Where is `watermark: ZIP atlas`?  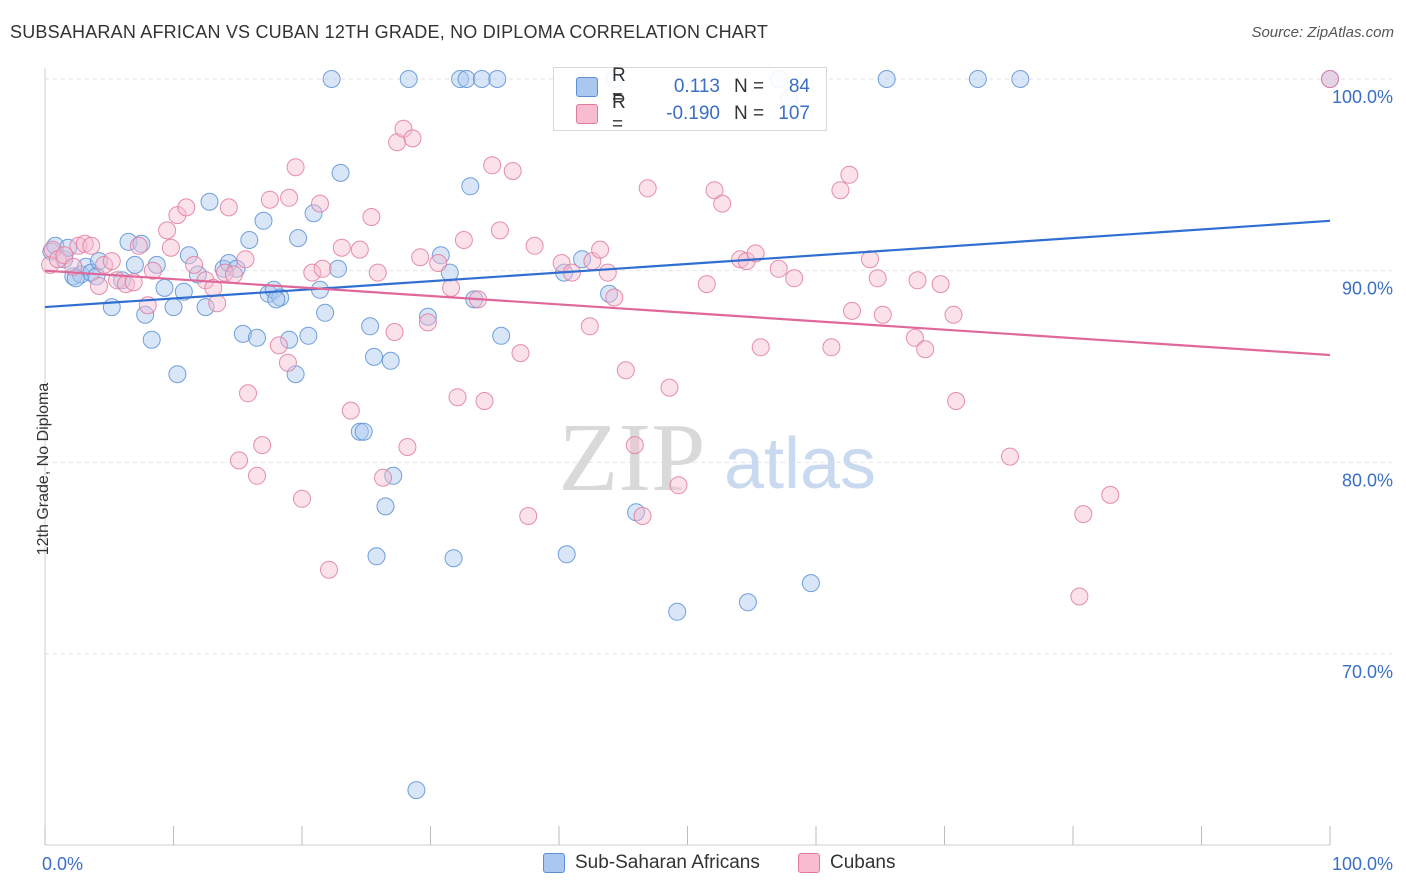 watermark: ZIP atlas is located at coordinates (718, 458).